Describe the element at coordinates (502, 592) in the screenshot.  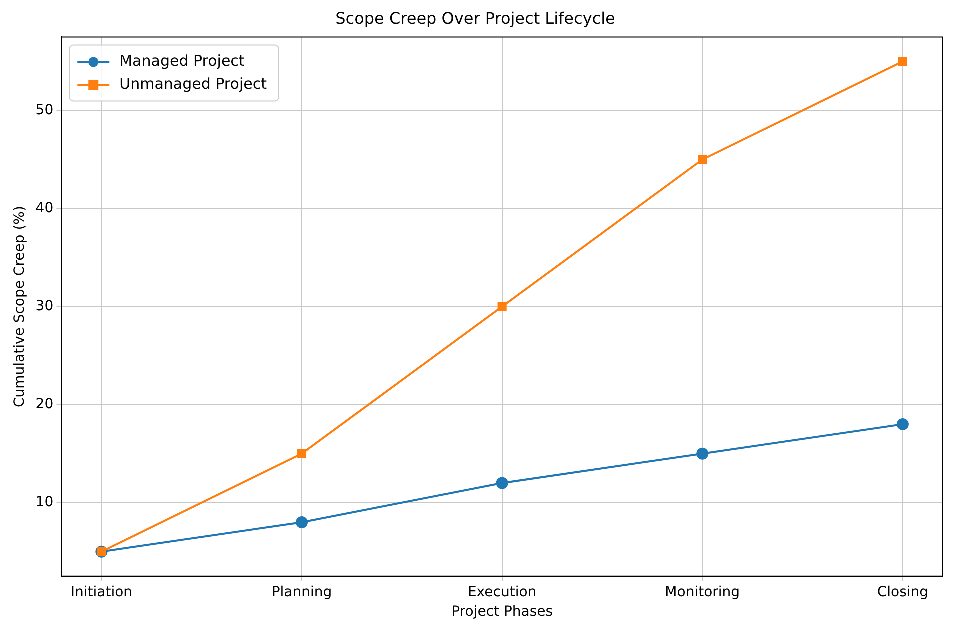
I see `x-tick-label: Execution` at that location.